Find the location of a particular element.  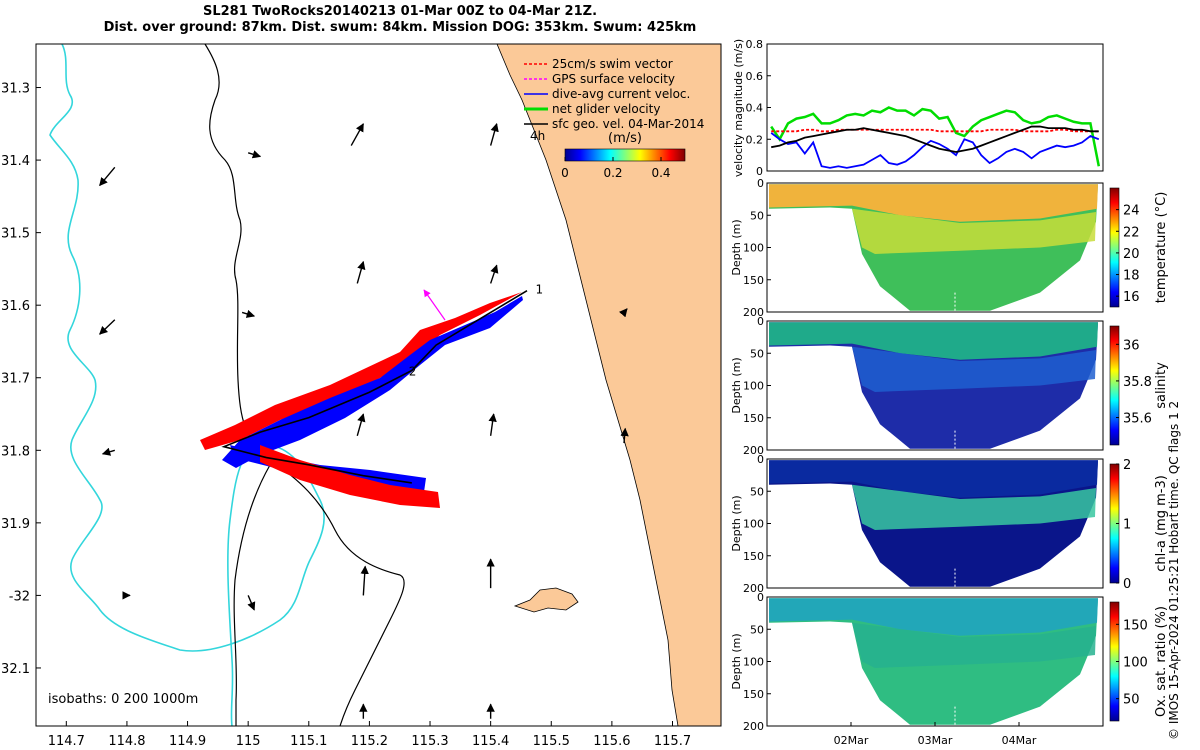

velocity-y-tick-label: 0.6 is located at coordinates (755, 76).